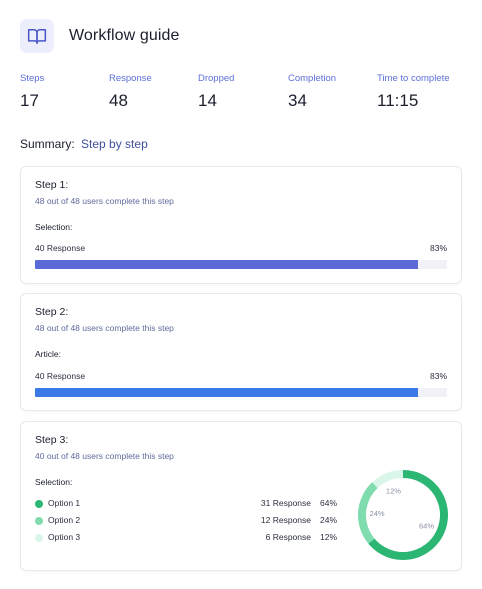  Describe the element at coordinates (32, 78) in the screenshot. I see `stat-label: Steps` at that location.